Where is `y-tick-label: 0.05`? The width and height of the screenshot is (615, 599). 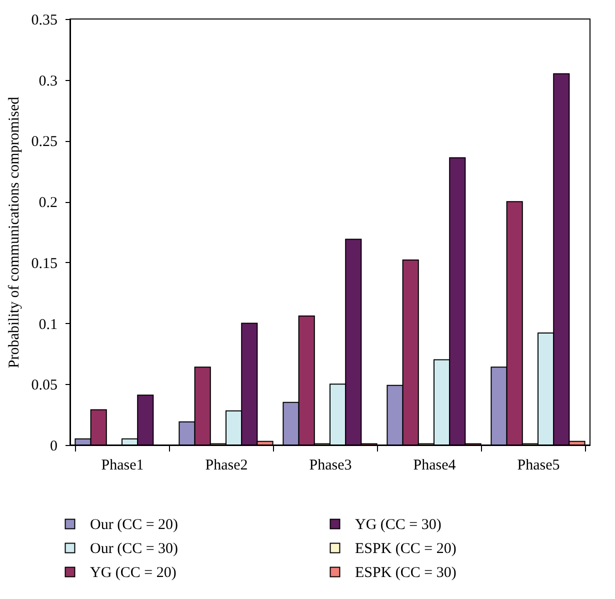
y-tick-label: 0.05 is located at coordinates (44, 386).